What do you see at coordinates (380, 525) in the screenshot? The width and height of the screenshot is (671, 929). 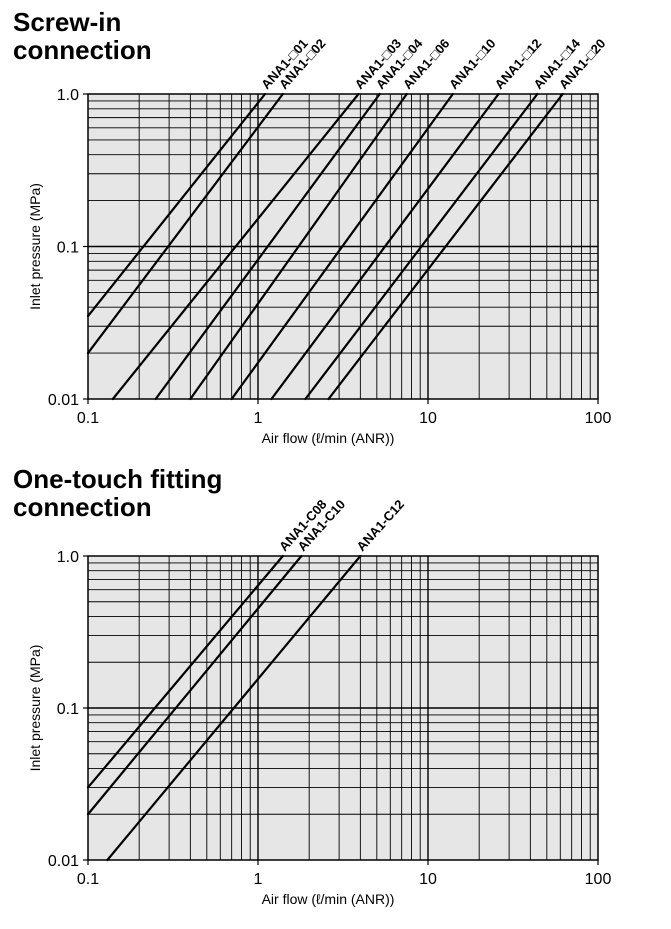 I see `series-label: ANA1-C12` at bounding box center [380, 525].